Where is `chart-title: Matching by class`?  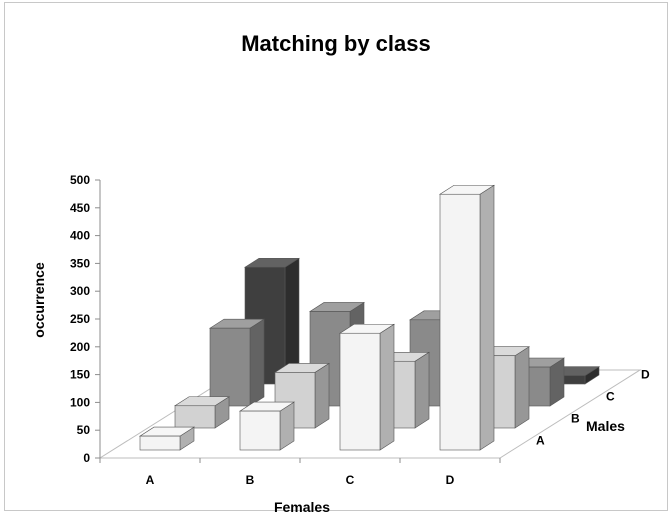 chart-title: Matching by class is located at coordinates (336, 43).